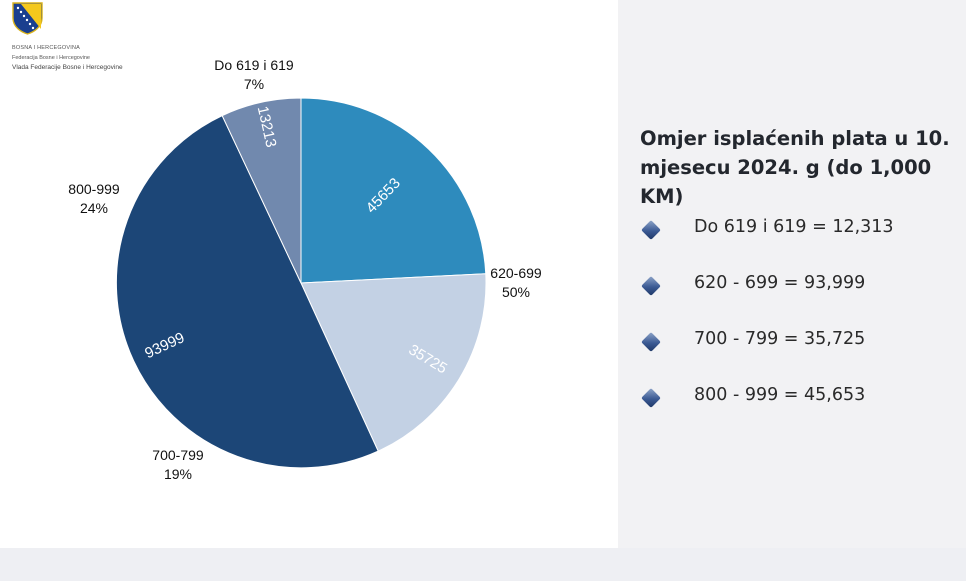 Image resolution: width=966 pixels, height=581 pixels. Describe the element at coordinates (483, 564) in the screenshot. I see `bottom-bar` at that location.